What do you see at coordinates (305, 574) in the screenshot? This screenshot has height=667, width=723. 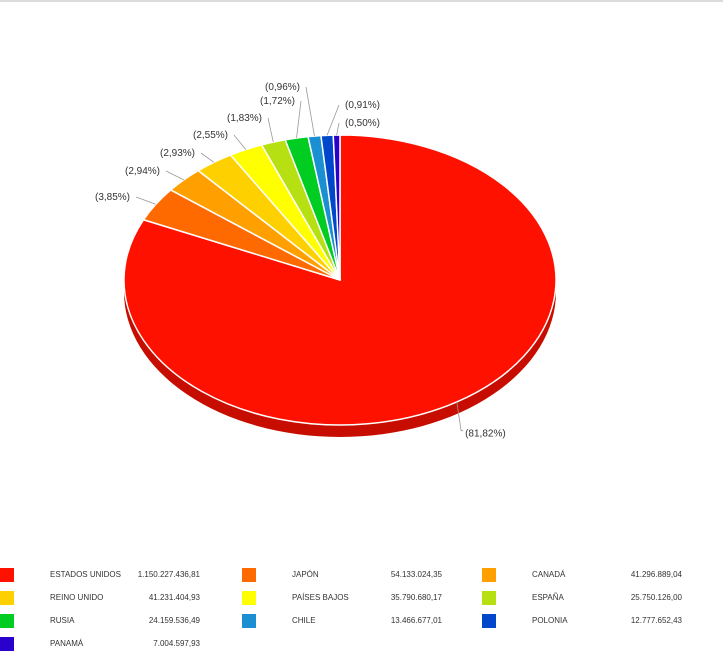 I see `legend-label: JAPÓN` at bounding box center [305, 574].